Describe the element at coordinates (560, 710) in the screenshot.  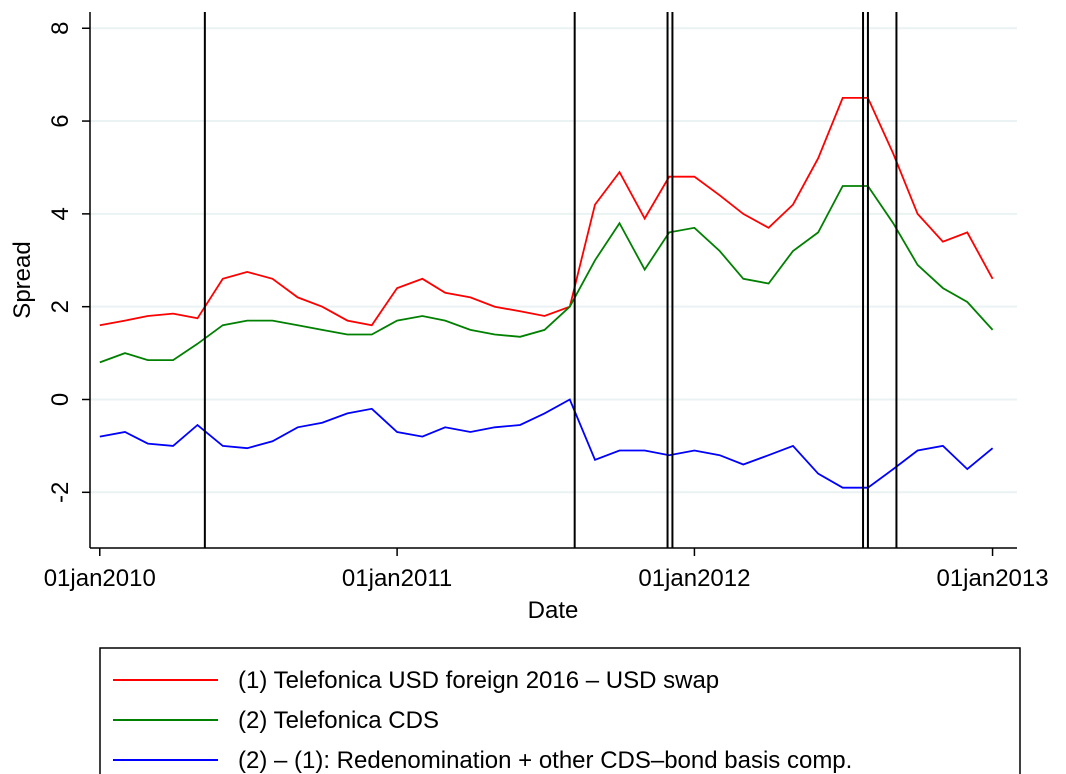
I see `legend-box` at that location.